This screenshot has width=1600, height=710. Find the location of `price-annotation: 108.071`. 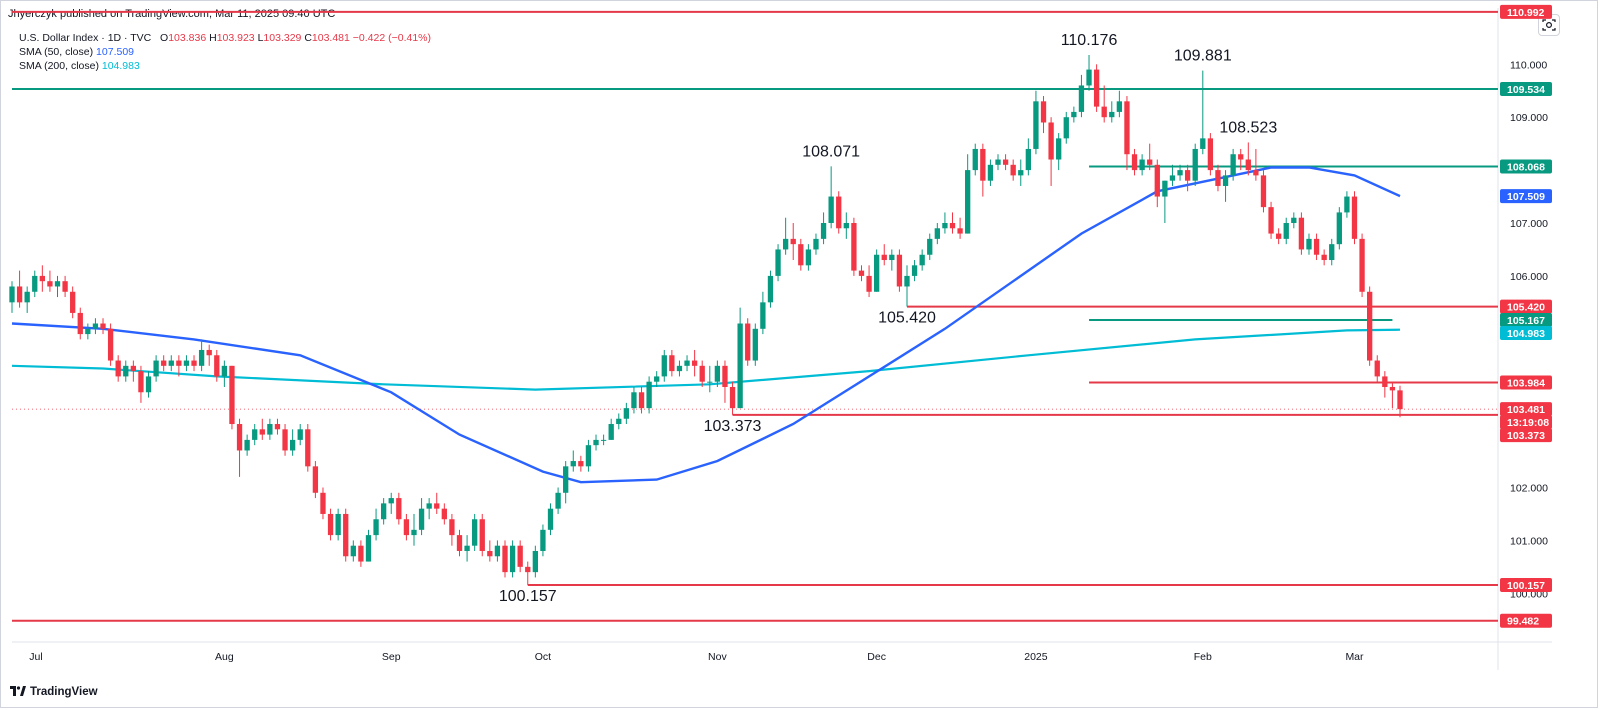

price-annotation: 108.071 is located at coordinates (831, 151).